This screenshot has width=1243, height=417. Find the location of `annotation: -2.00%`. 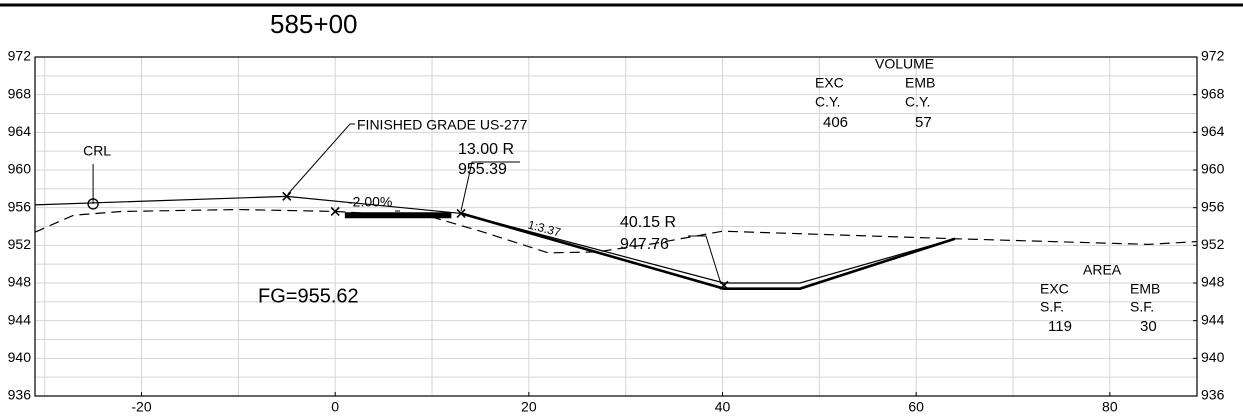

annotation: -2.00% is located at coordinates (370, 202).